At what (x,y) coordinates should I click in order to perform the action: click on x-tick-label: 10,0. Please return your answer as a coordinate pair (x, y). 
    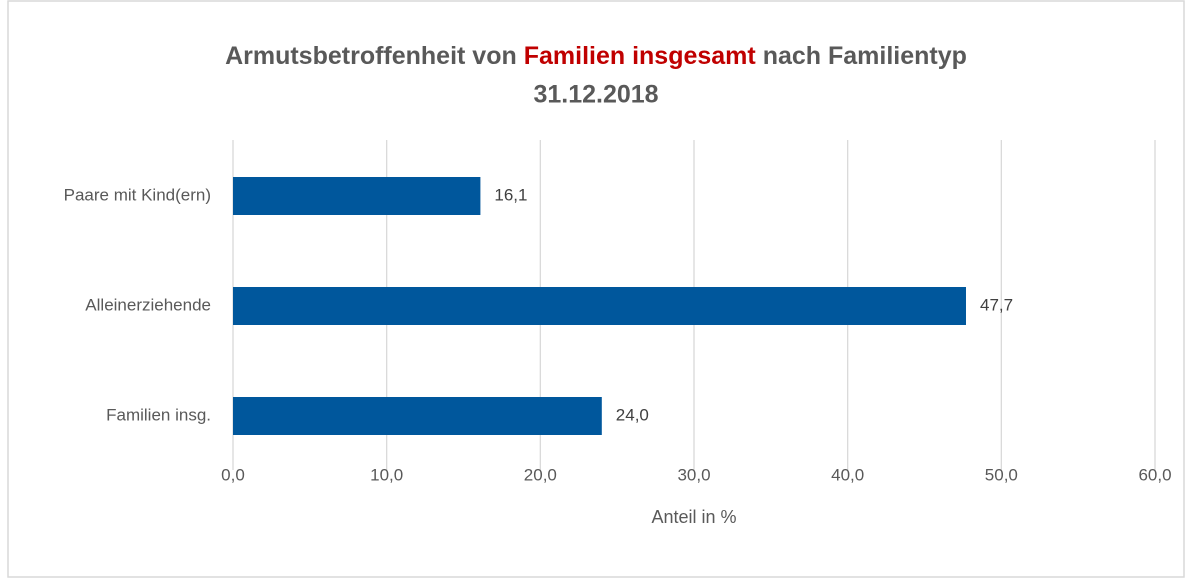
    Looking at the image, I should click on (386, 474).